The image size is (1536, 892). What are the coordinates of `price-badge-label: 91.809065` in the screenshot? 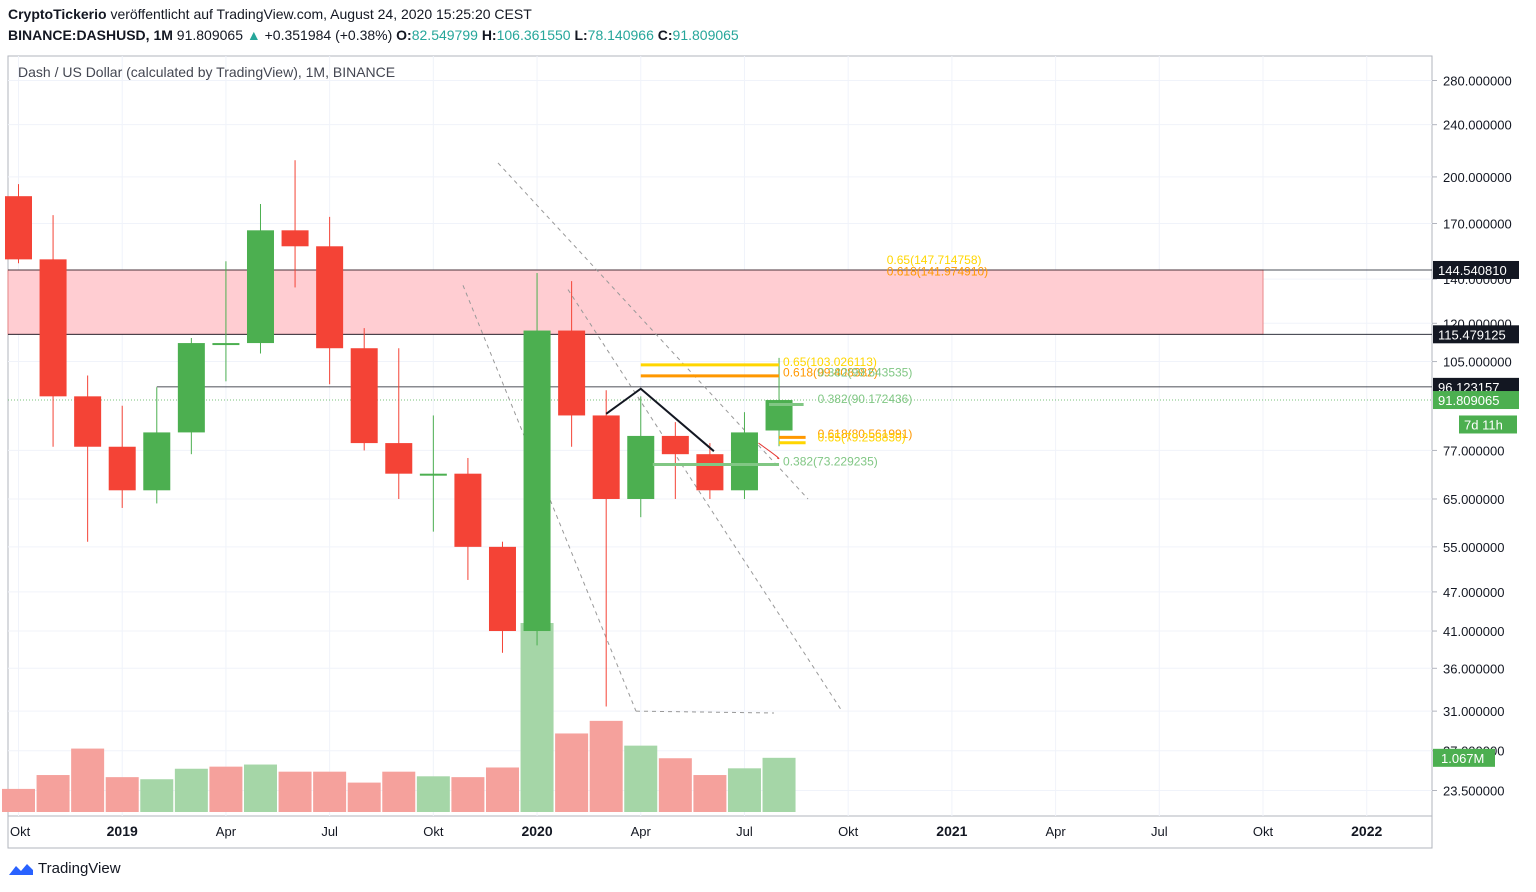 It's located at (1468, 400).